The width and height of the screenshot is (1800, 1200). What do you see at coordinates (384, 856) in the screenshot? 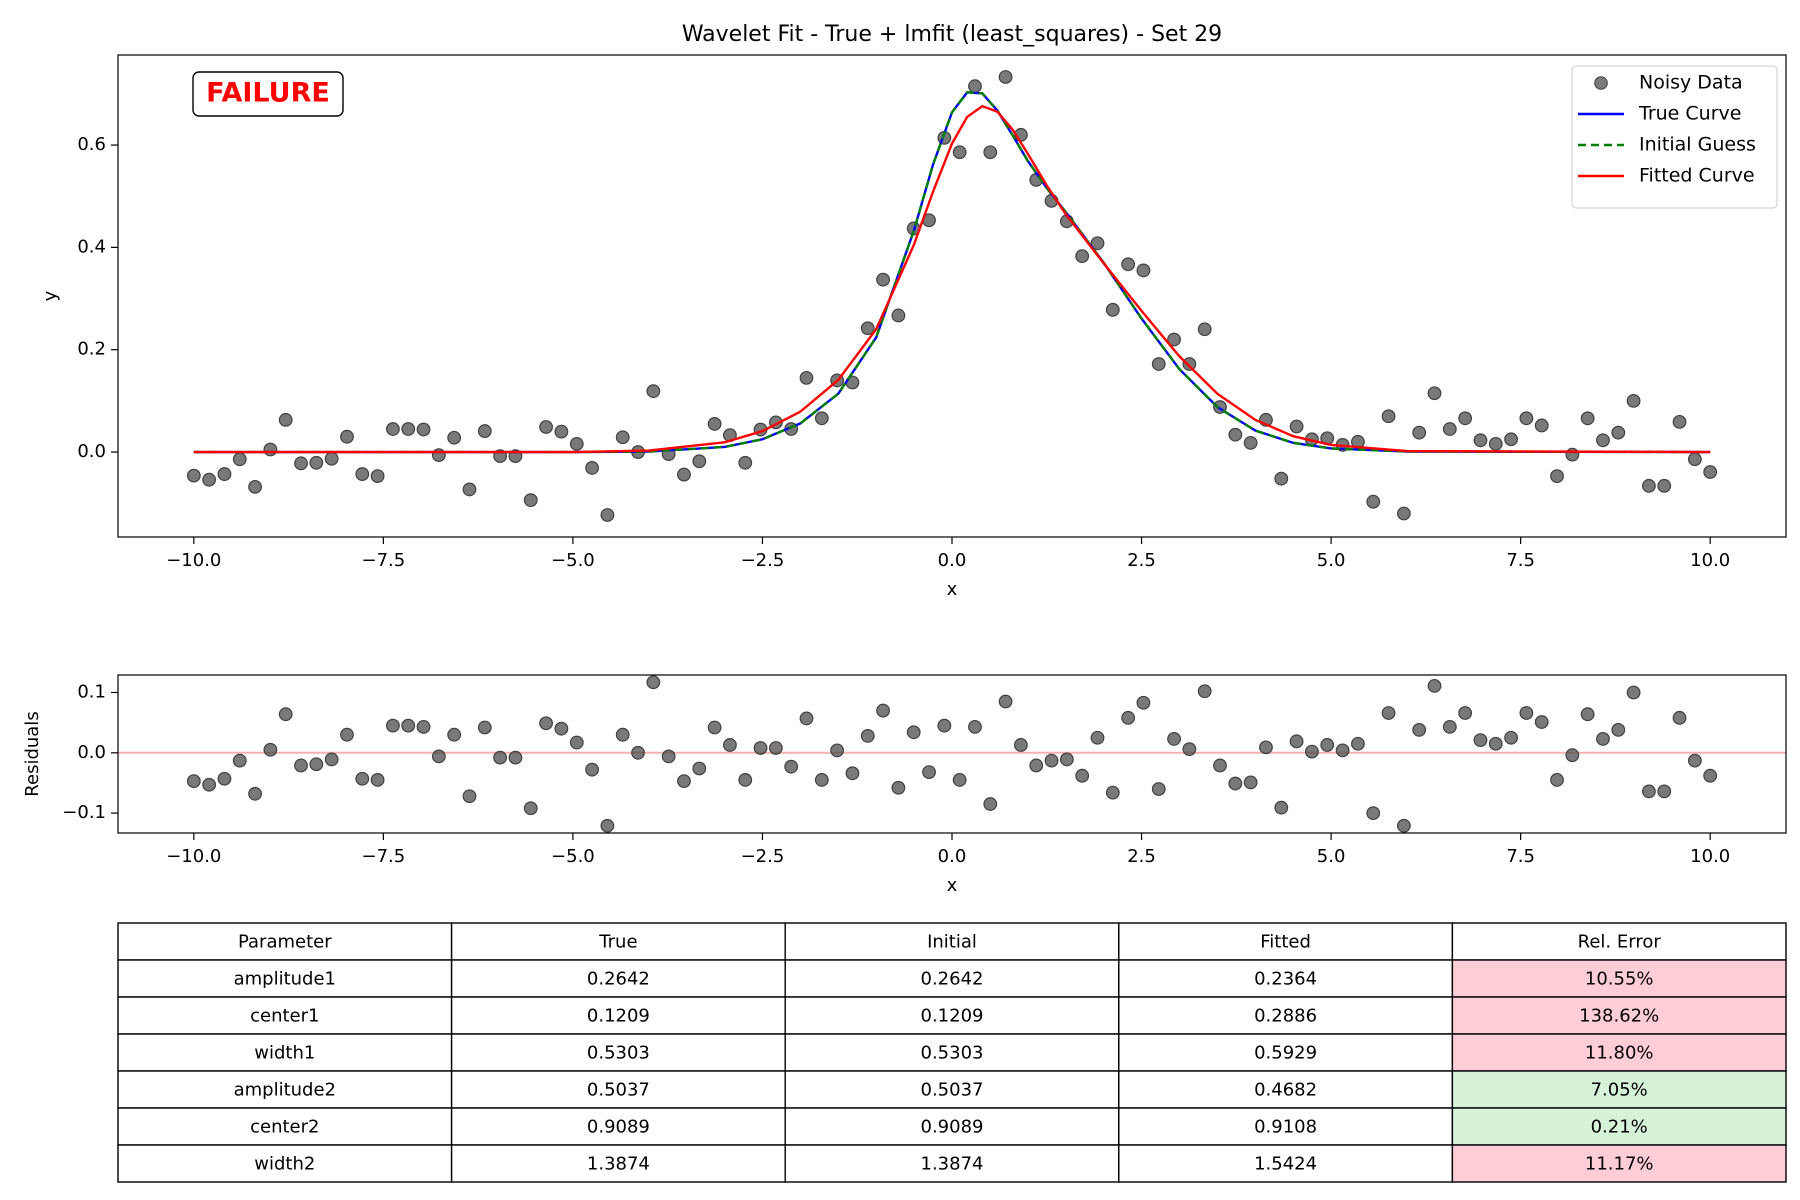
I see `x-tick-label: −7.5` at bounding box center [384, 856].